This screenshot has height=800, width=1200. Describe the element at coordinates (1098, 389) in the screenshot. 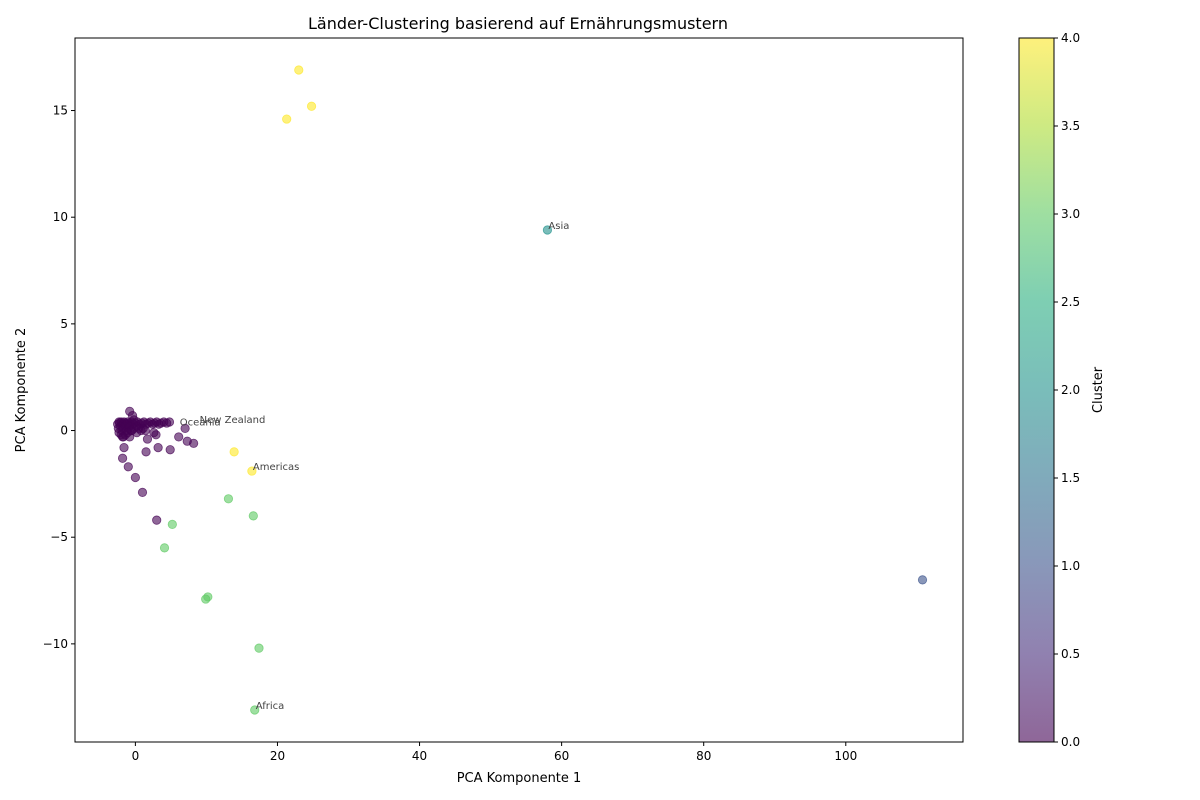

I see `colorbar-label: Cluster` at that location.